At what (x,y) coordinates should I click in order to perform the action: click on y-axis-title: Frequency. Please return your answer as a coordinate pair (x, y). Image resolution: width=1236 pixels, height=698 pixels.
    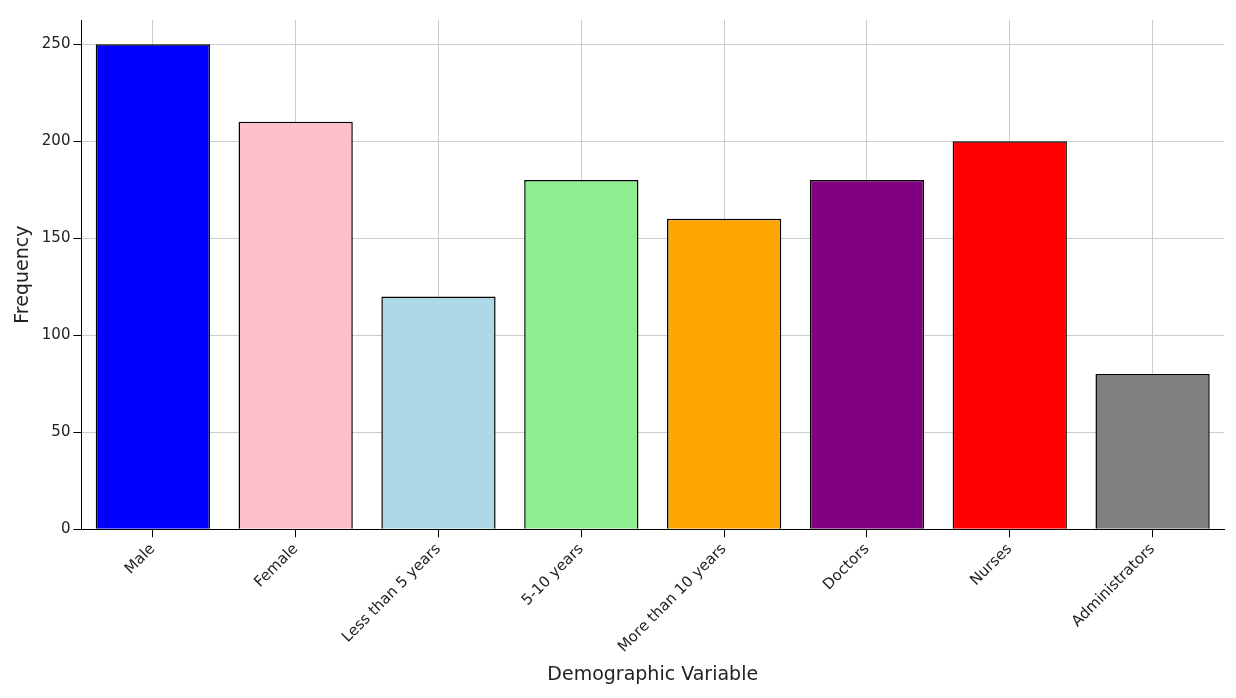
    Looking at the image, I should click on (21, 274).